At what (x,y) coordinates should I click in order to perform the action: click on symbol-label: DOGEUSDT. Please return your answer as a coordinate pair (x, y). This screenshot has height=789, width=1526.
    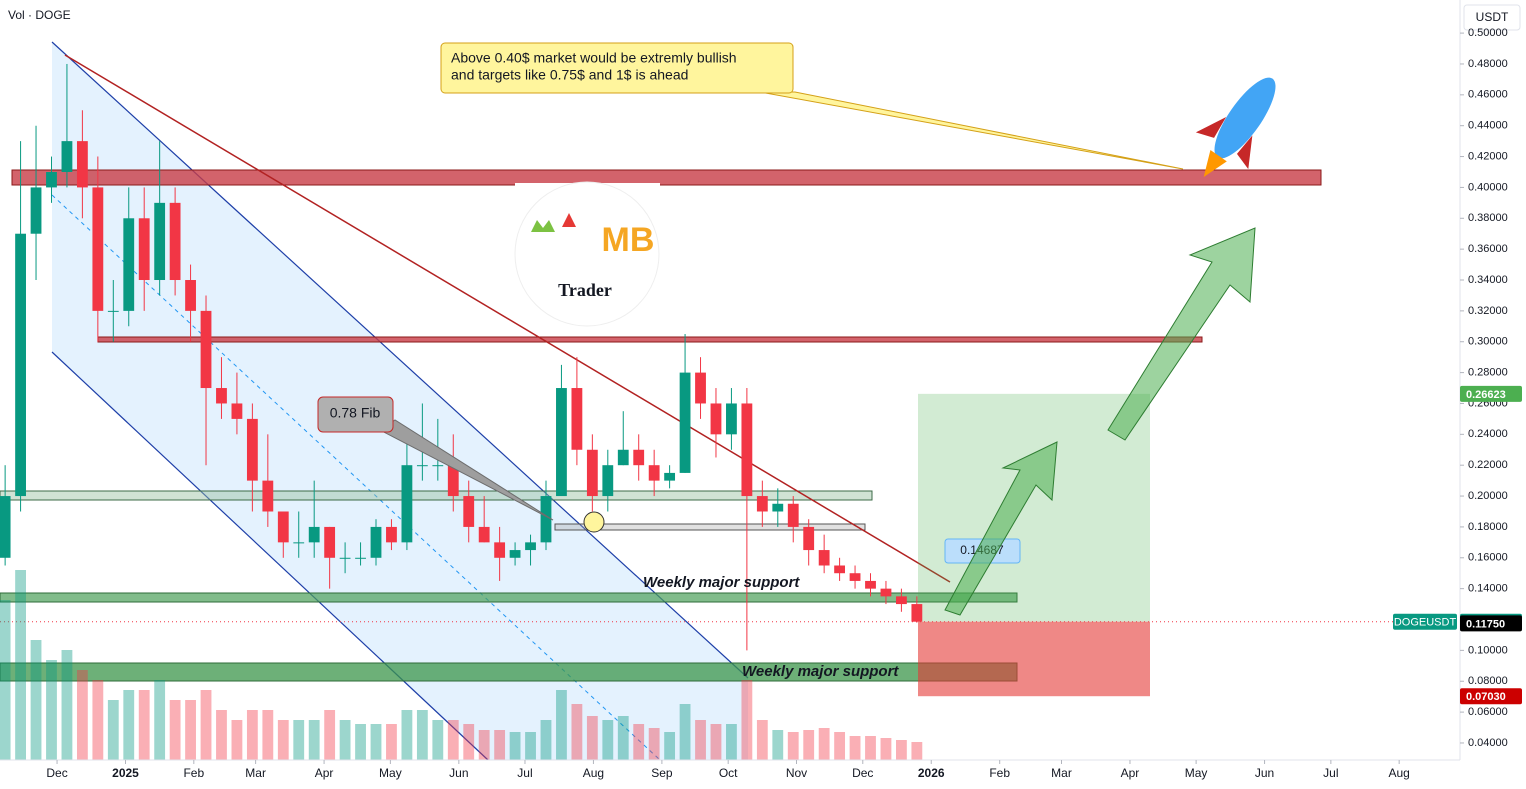
    Looking at the image, I should click on (1425, 623).